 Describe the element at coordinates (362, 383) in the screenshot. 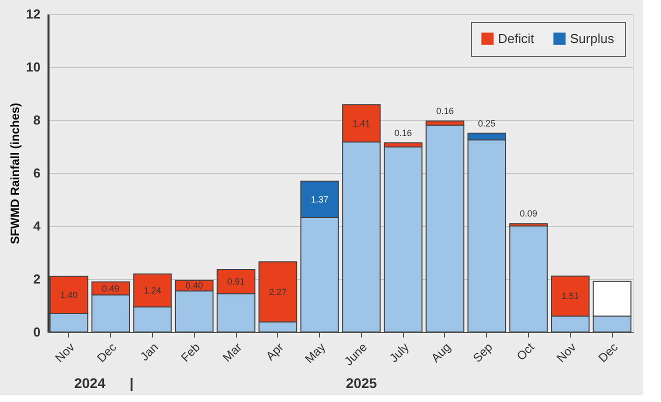

I see `text: 2025` at that location.